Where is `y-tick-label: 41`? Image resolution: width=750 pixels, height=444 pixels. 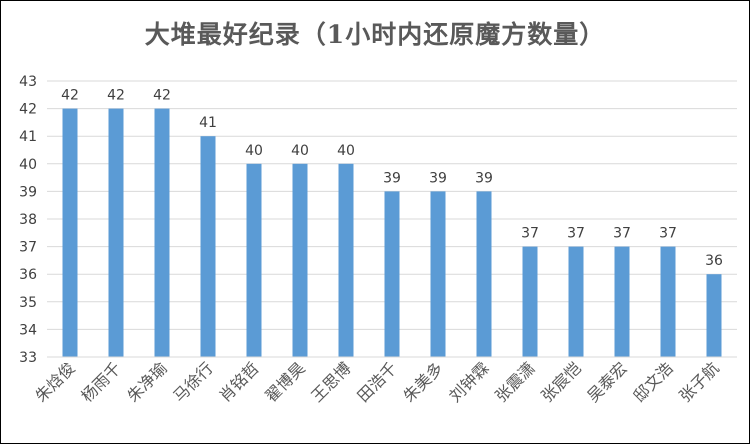 y-tick-label: 41 is located at coordinates (28, 137).